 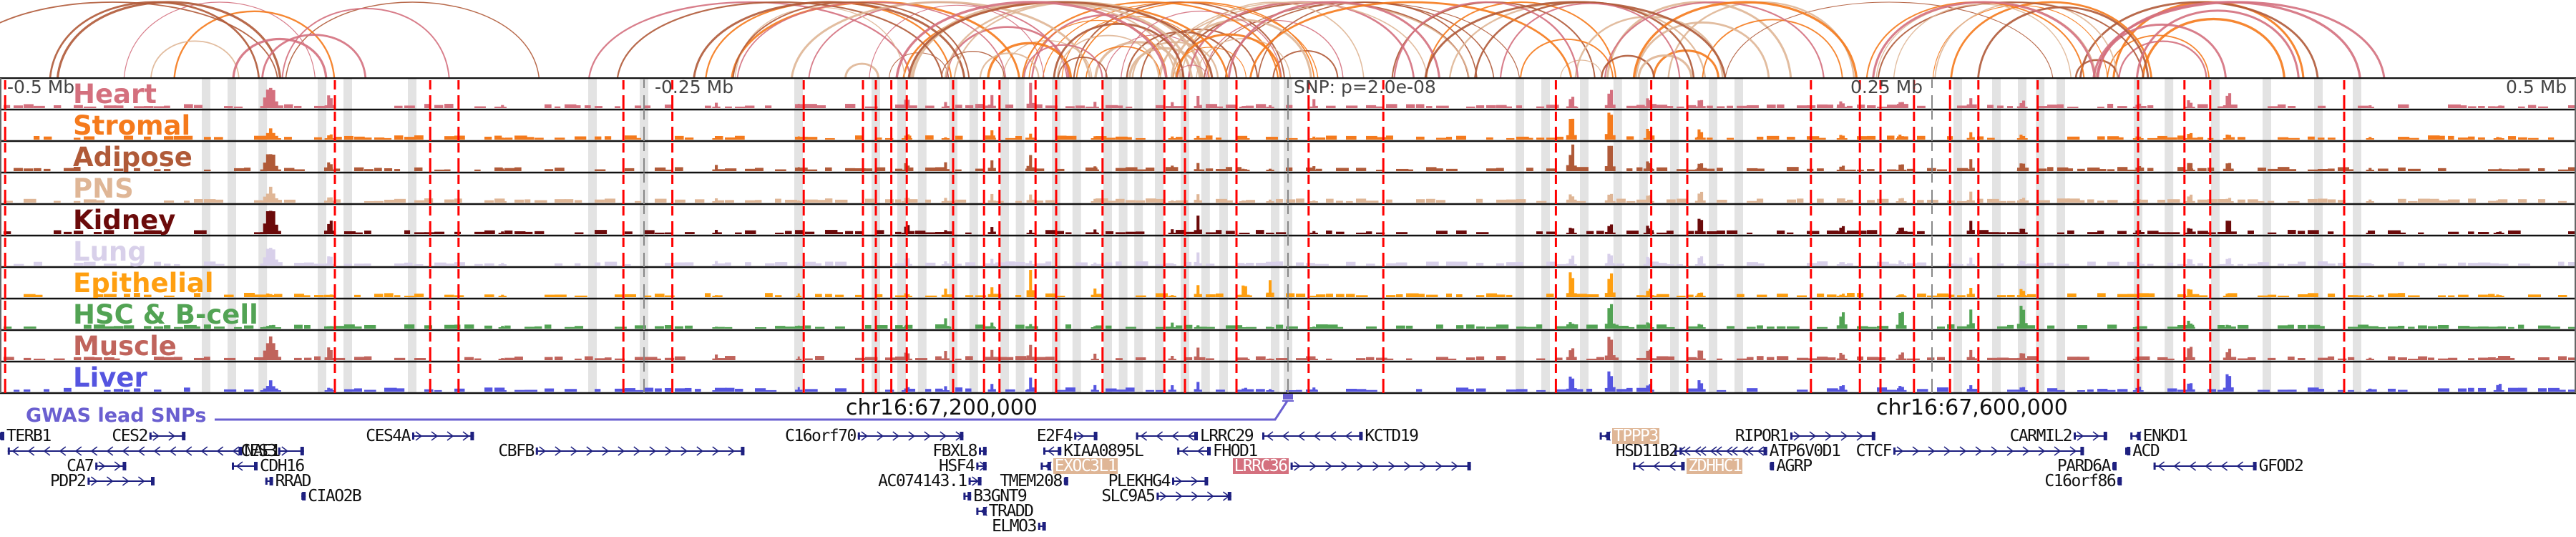 I want to click on loop-arc, so click(x=154, y=39).